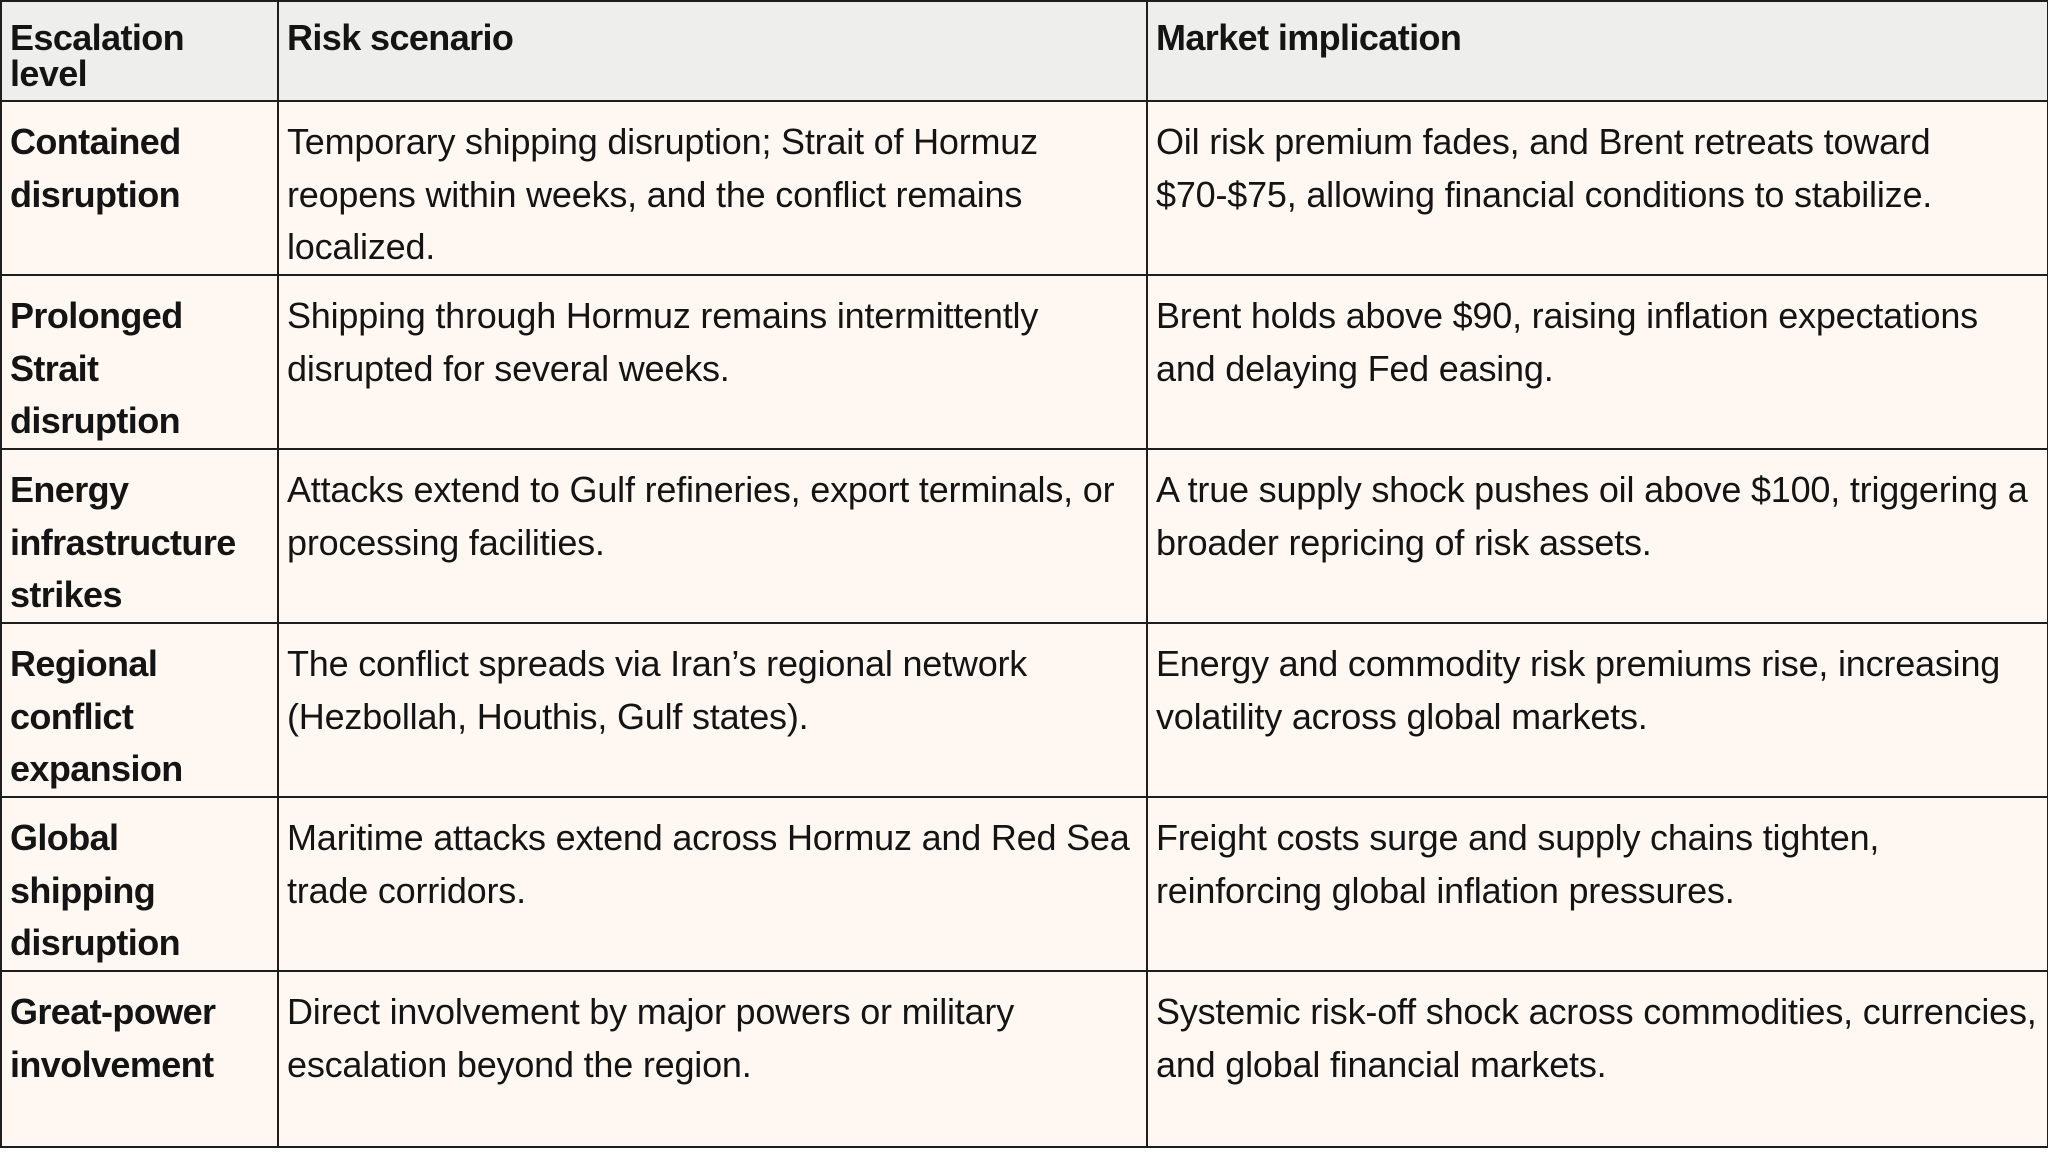 The width and height of the screenshot is (2048, 1153). What do you see at coordinates (139, 536) in the screenshot?
I see `escalation-level-cell: Energy infrastructure strikes` at bounding box center [139, 536].